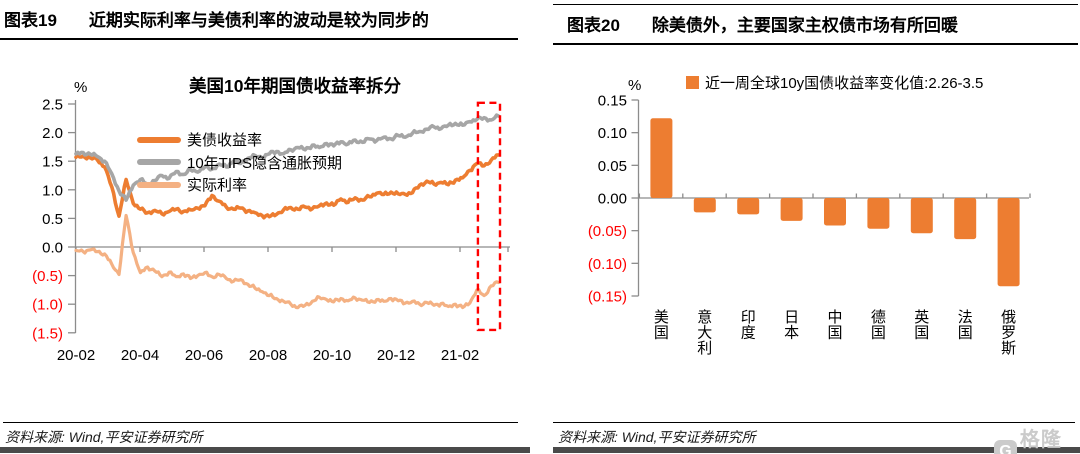 The image size is (1080, 454). What do you see at coordinates (52, 248) in the screenshot?
I see `y-tick-label: 0.0` at bounding box center [52, 248].